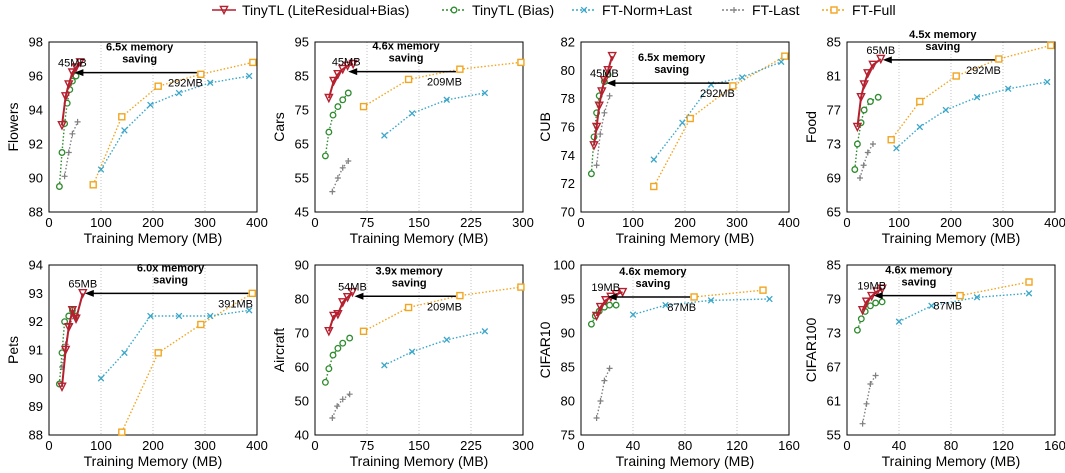 The width and height of the screenshot is (1065, 473). Describe the element at coordinates (871, 287) in the screenshot. I see `annotation-from-label: 19MB` at that location.